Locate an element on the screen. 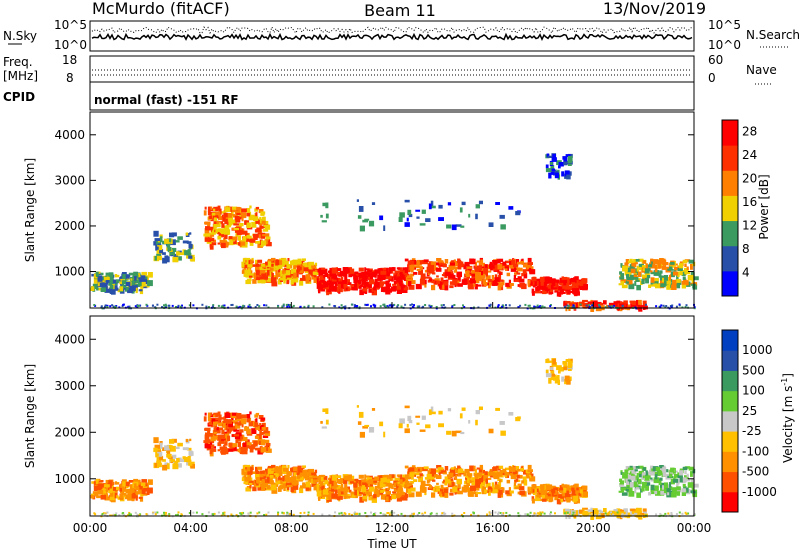 The width and height of the screenshot is (800, 554). x-tick-label: 00:00 is located at coordinates (90, 528).